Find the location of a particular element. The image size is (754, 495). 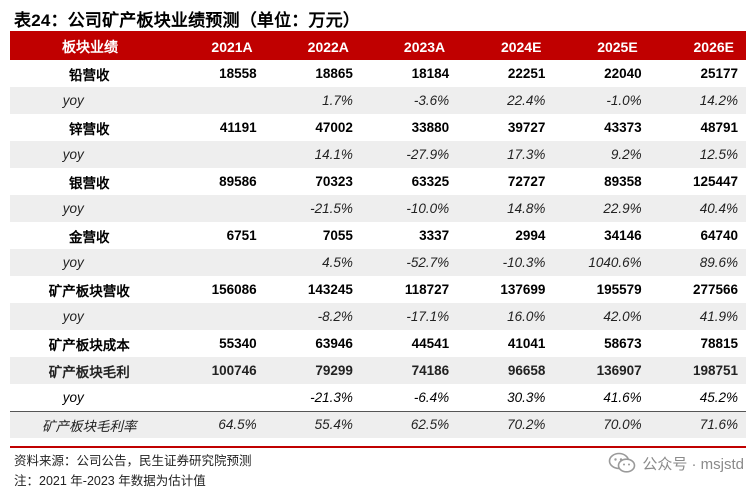

table-row: 矿产板块毛利 100746 79299 74186 96658 136907 198751 is located at coordinates (378, 370).